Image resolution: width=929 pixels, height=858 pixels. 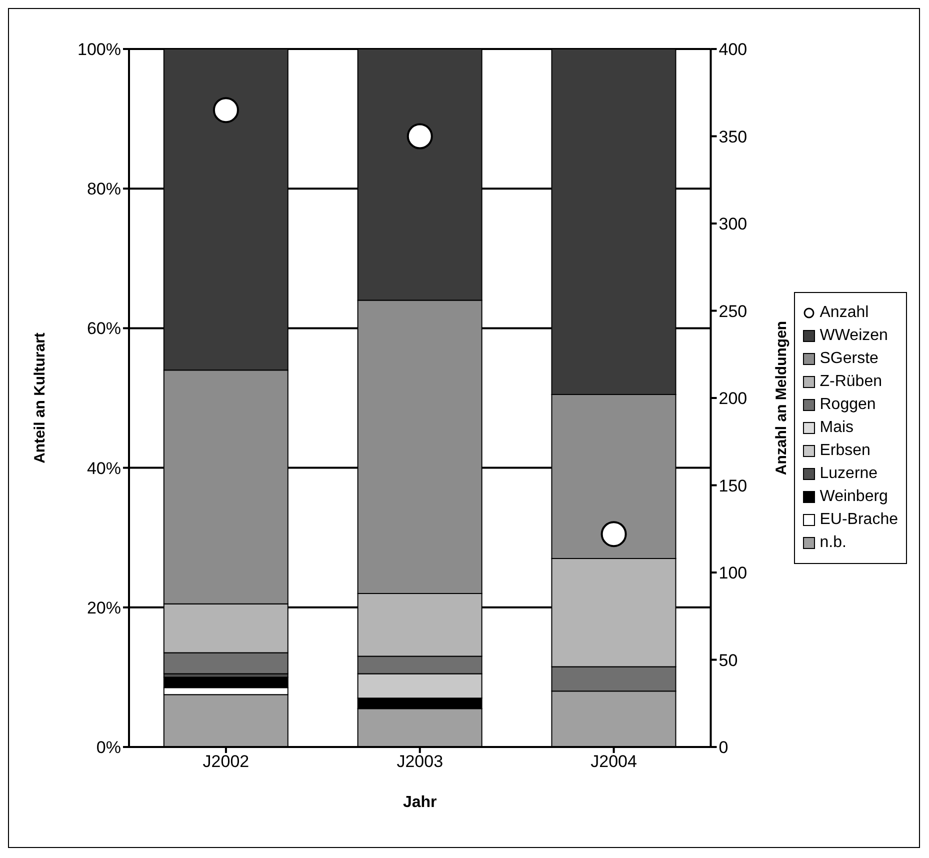 What do you see at coordinates (108, 748) in the screenshot?
I see `y-tick-label: 0%` at bounding box center [108, 748].